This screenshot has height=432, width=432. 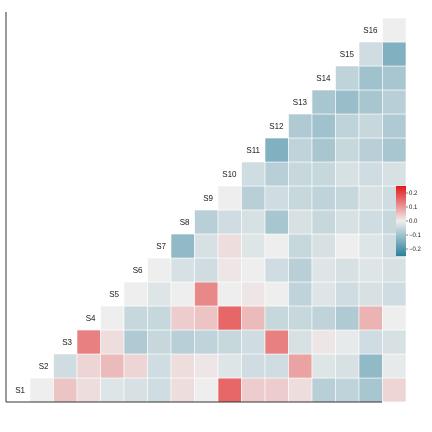 What do you see at coordinates (276, 174) in the screenshot?
I see `heatmap-cell-S10-S11` at bounding box center [276, 174].